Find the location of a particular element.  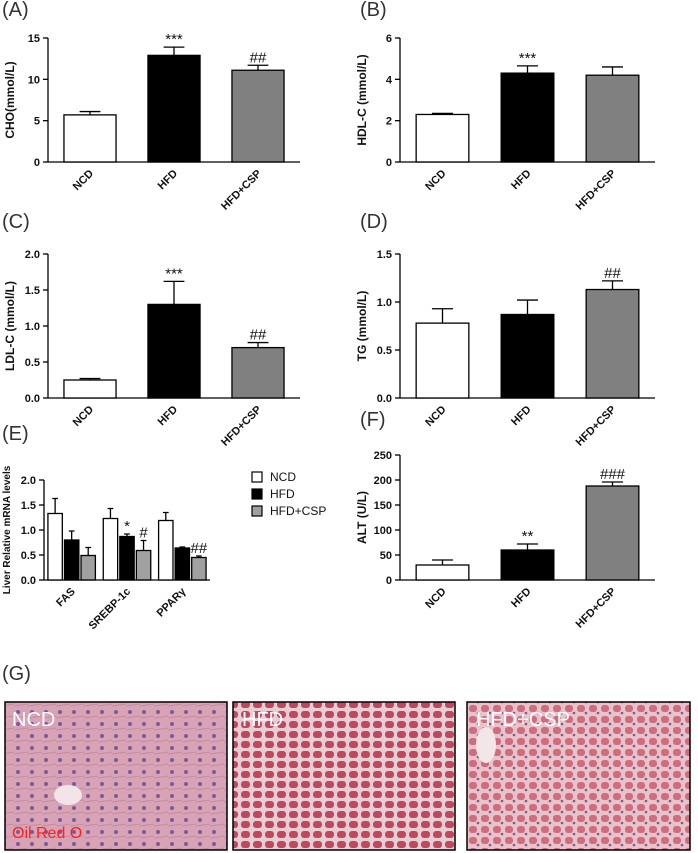

micrograph: HFD+CSP is located at coordinates (578, 776).